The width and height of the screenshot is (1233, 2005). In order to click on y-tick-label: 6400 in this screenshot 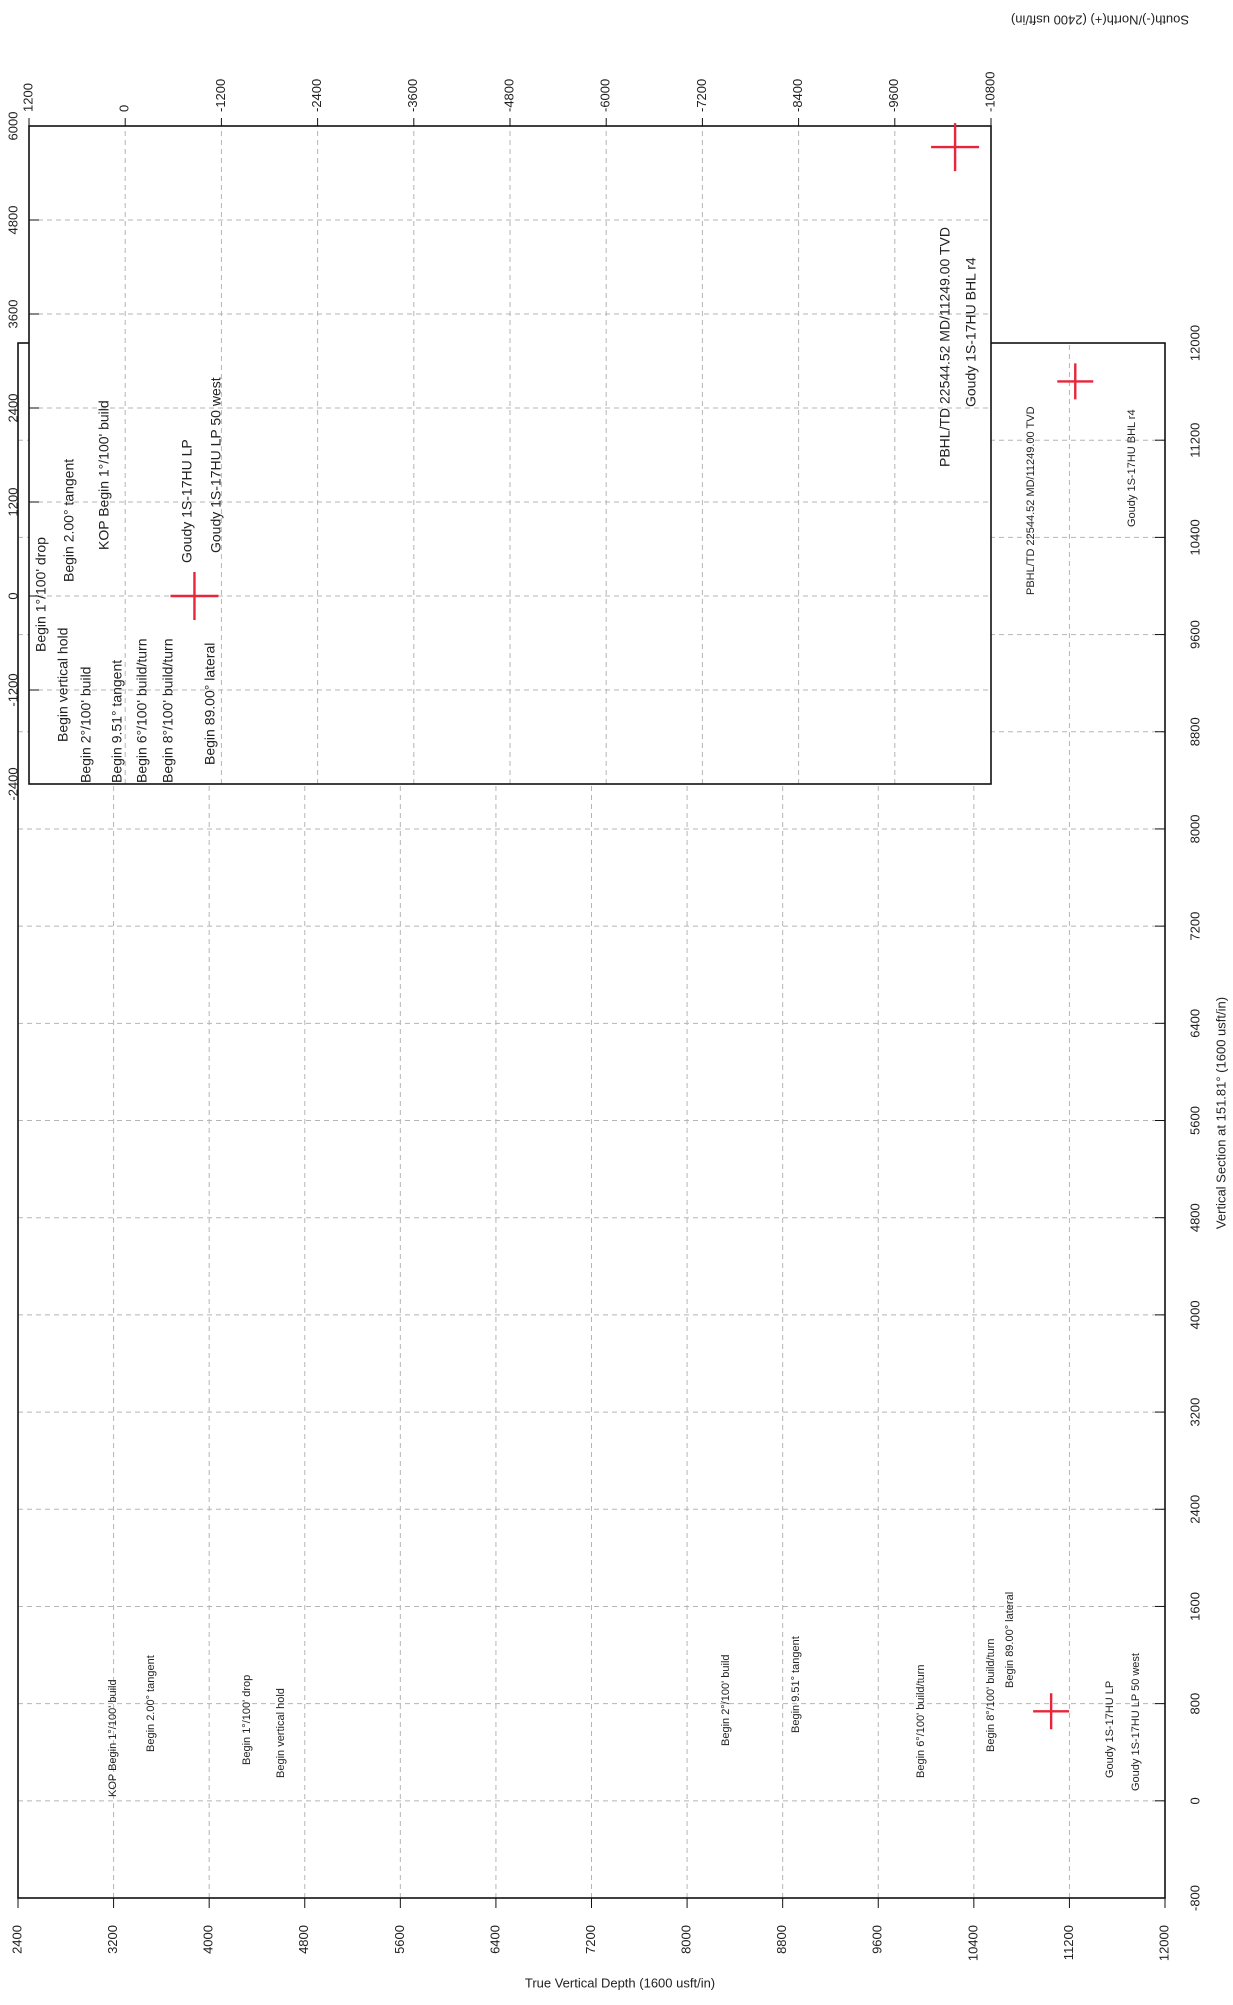, I will do `click(494, 1939)`.